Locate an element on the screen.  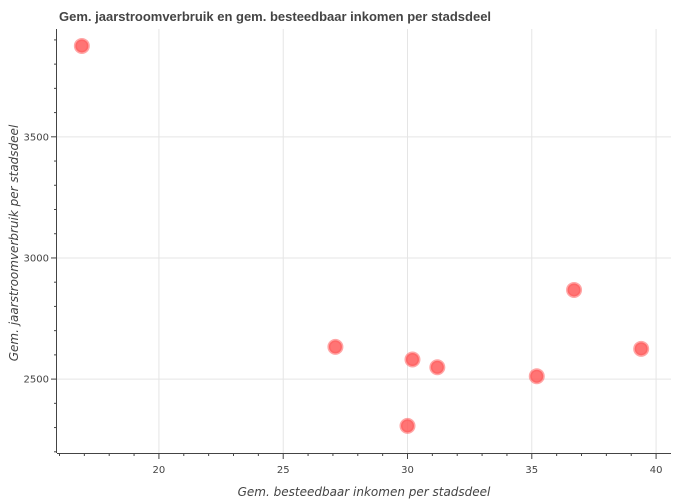
x-tick-label: 20 is located at coordinates (159, 470).